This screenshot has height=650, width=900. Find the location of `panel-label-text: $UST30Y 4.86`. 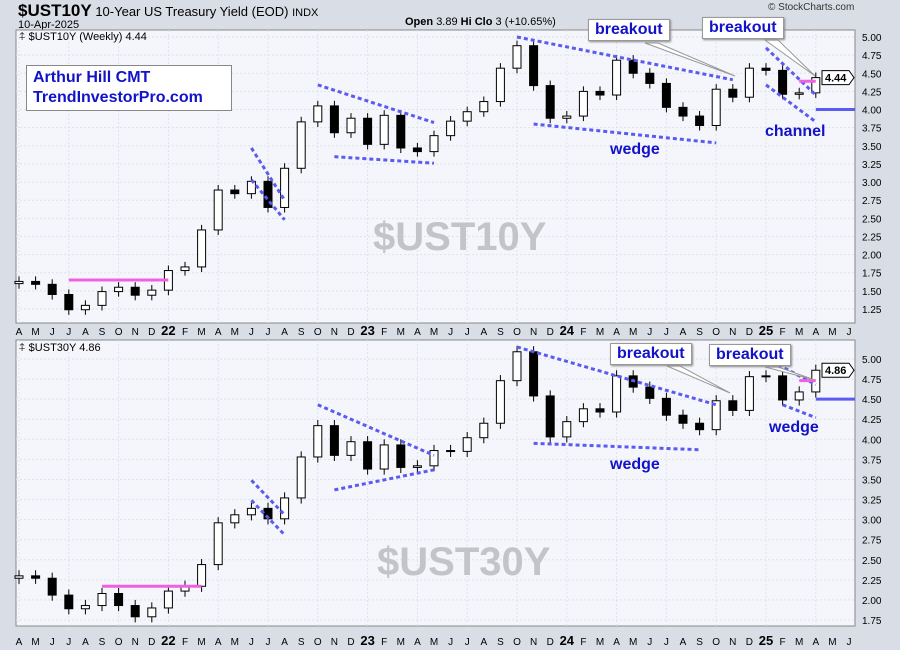

panel-label-text: $UST30Y 4.86 is located at coordinates (64, 348).